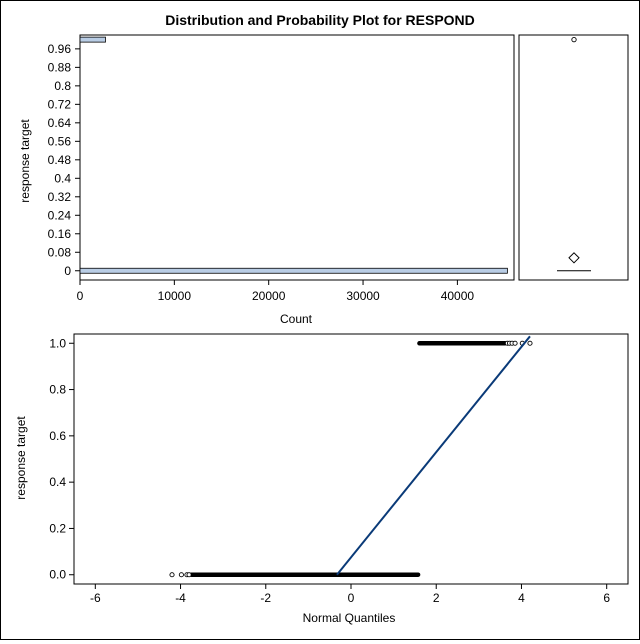 The width and height of the screenshot is (640, 644). What do you see at coordinates (57, 528) in the screenshot?
I see `probability-y-tick-label: 0.2` at bounding box center [57, 528].